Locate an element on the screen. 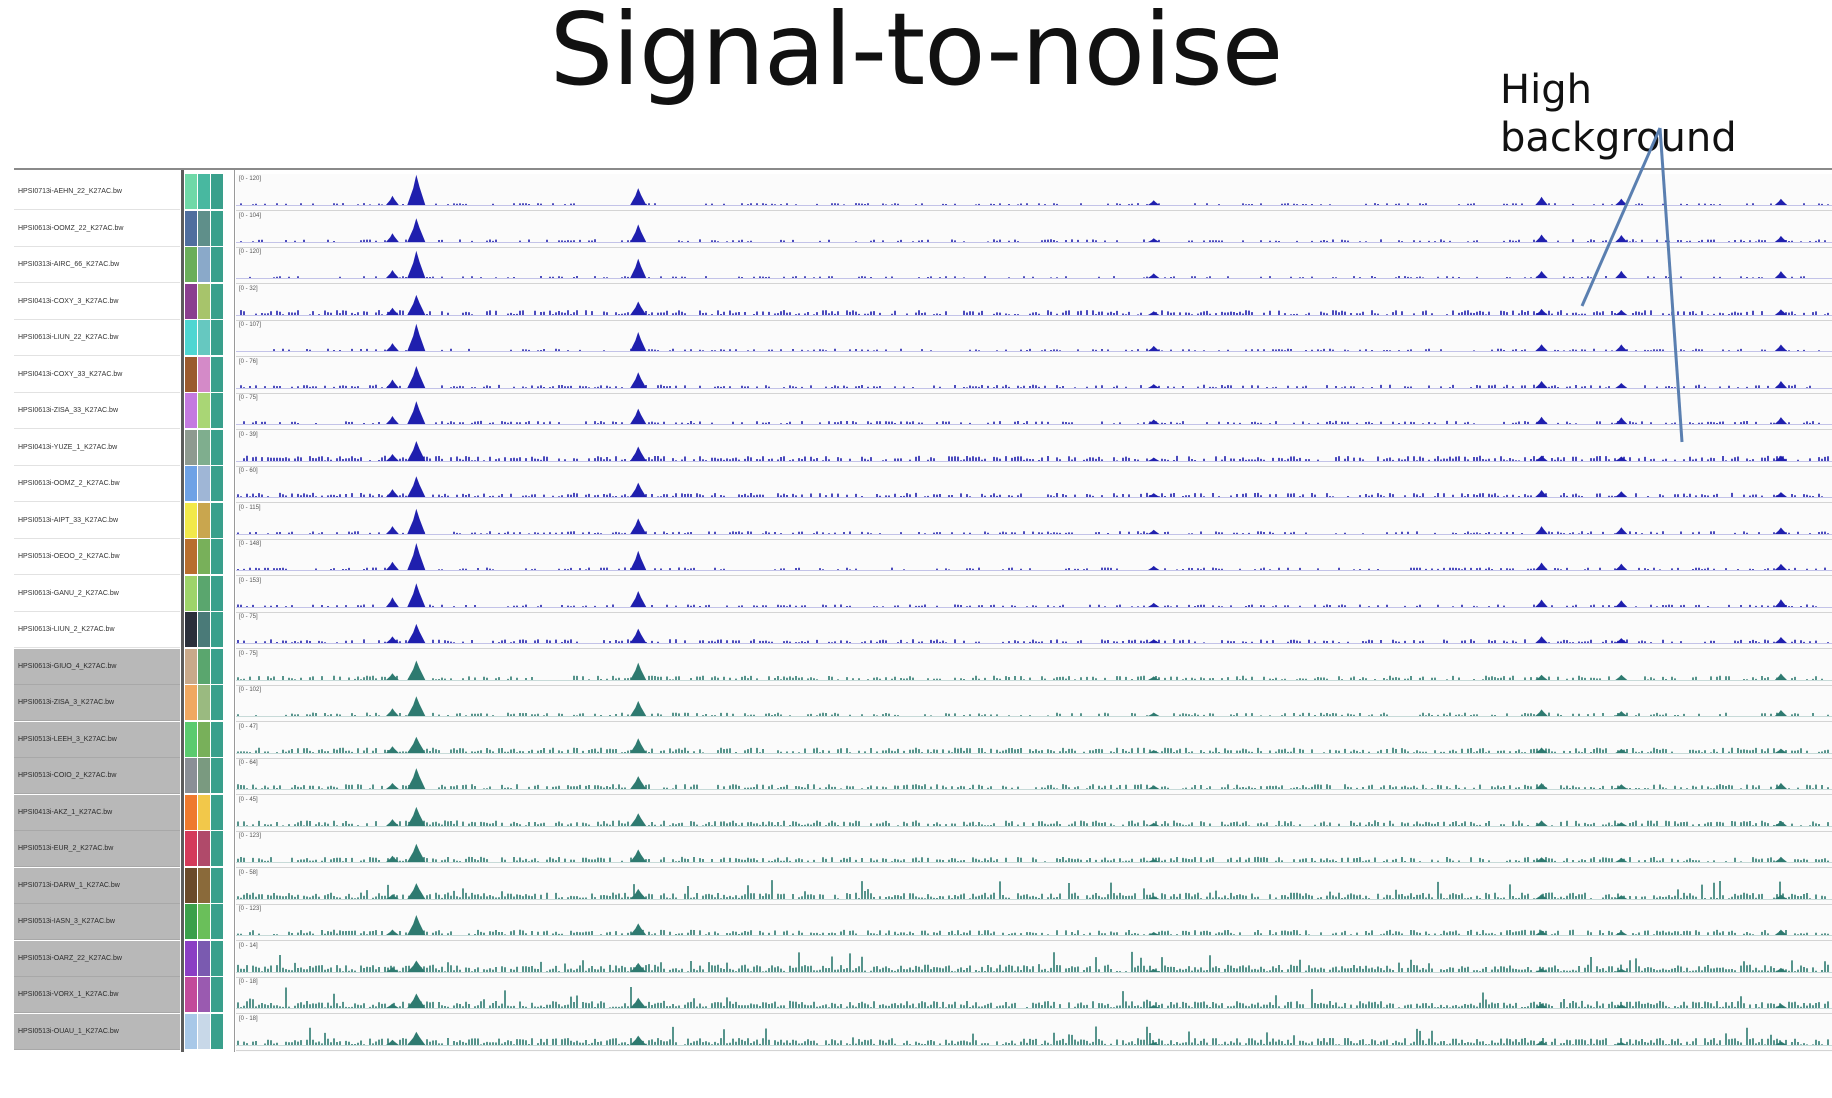  track-name: HPSI0513i-AIPT_33_K27AC.bw is located at coordinates (97, 521).